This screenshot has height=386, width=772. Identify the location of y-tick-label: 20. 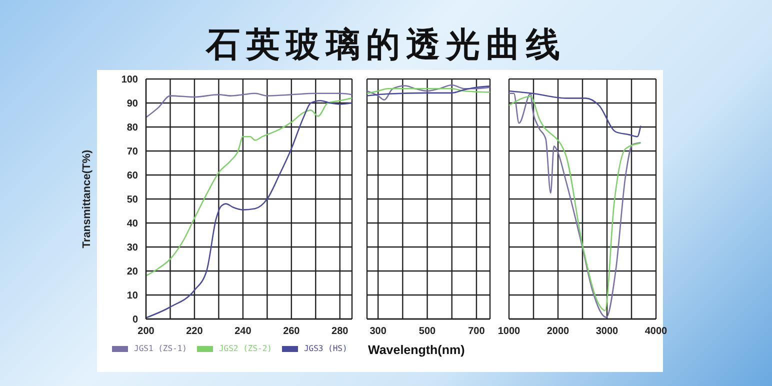
(132, 272).